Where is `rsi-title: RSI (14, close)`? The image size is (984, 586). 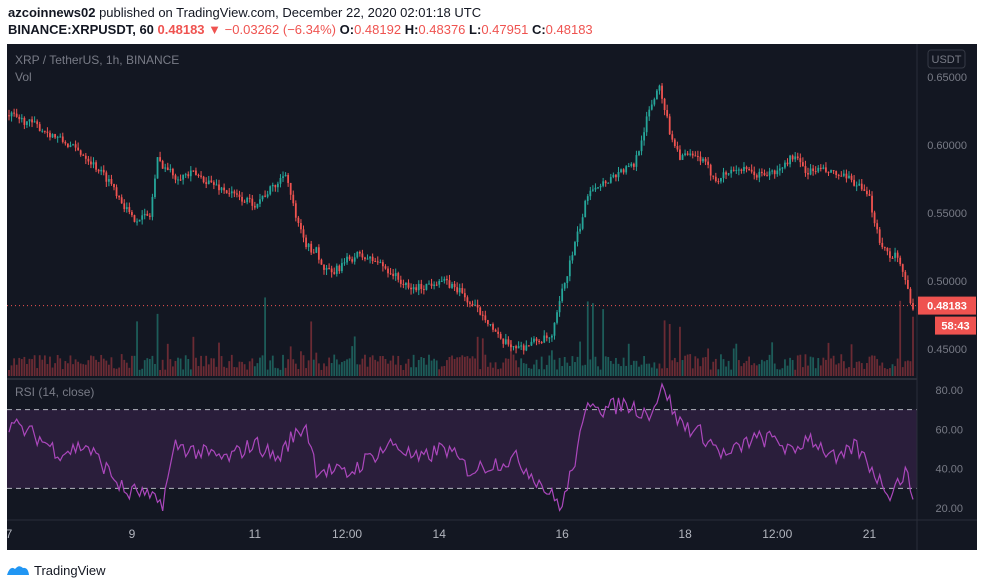 rsi-title: RSI (14, close) is located at coordinates (54, 392).